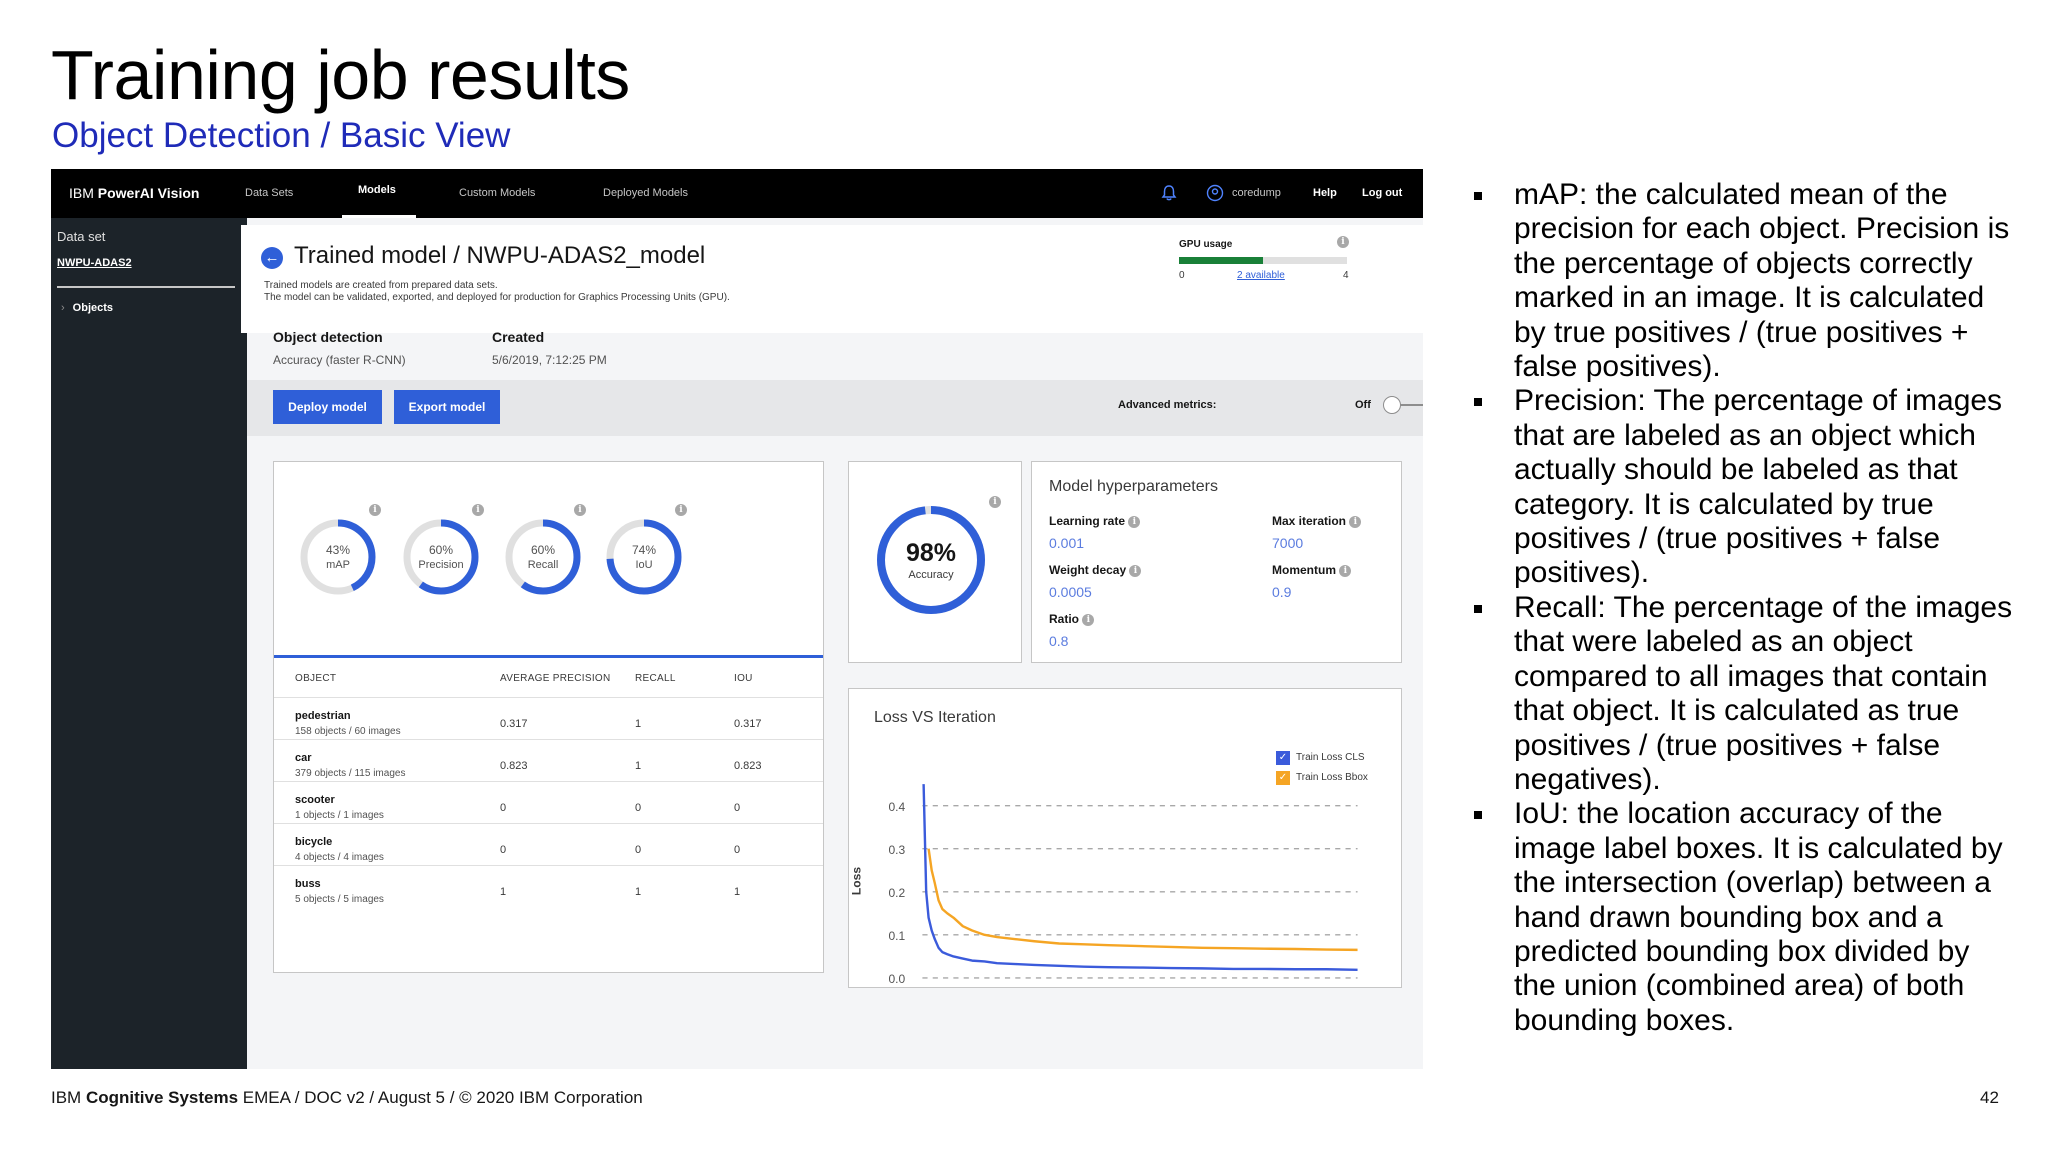 Image resolution: width=2048 pixels, height=1152 pixels. Describe the element at coordinates (93, 308) in the screenshot. I see `sidebar-item-label: Objects` at that location.